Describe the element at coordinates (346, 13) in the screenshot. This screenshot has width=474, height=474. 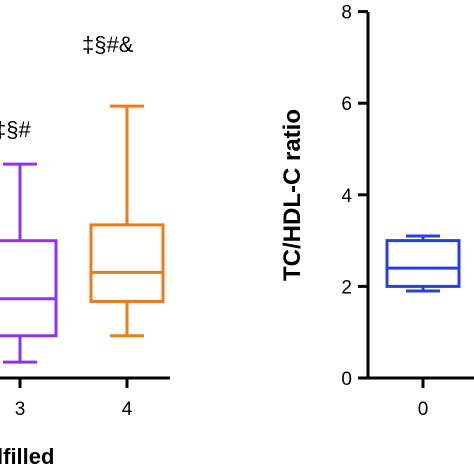
I see `y-tick-label-8: 8` at that location.